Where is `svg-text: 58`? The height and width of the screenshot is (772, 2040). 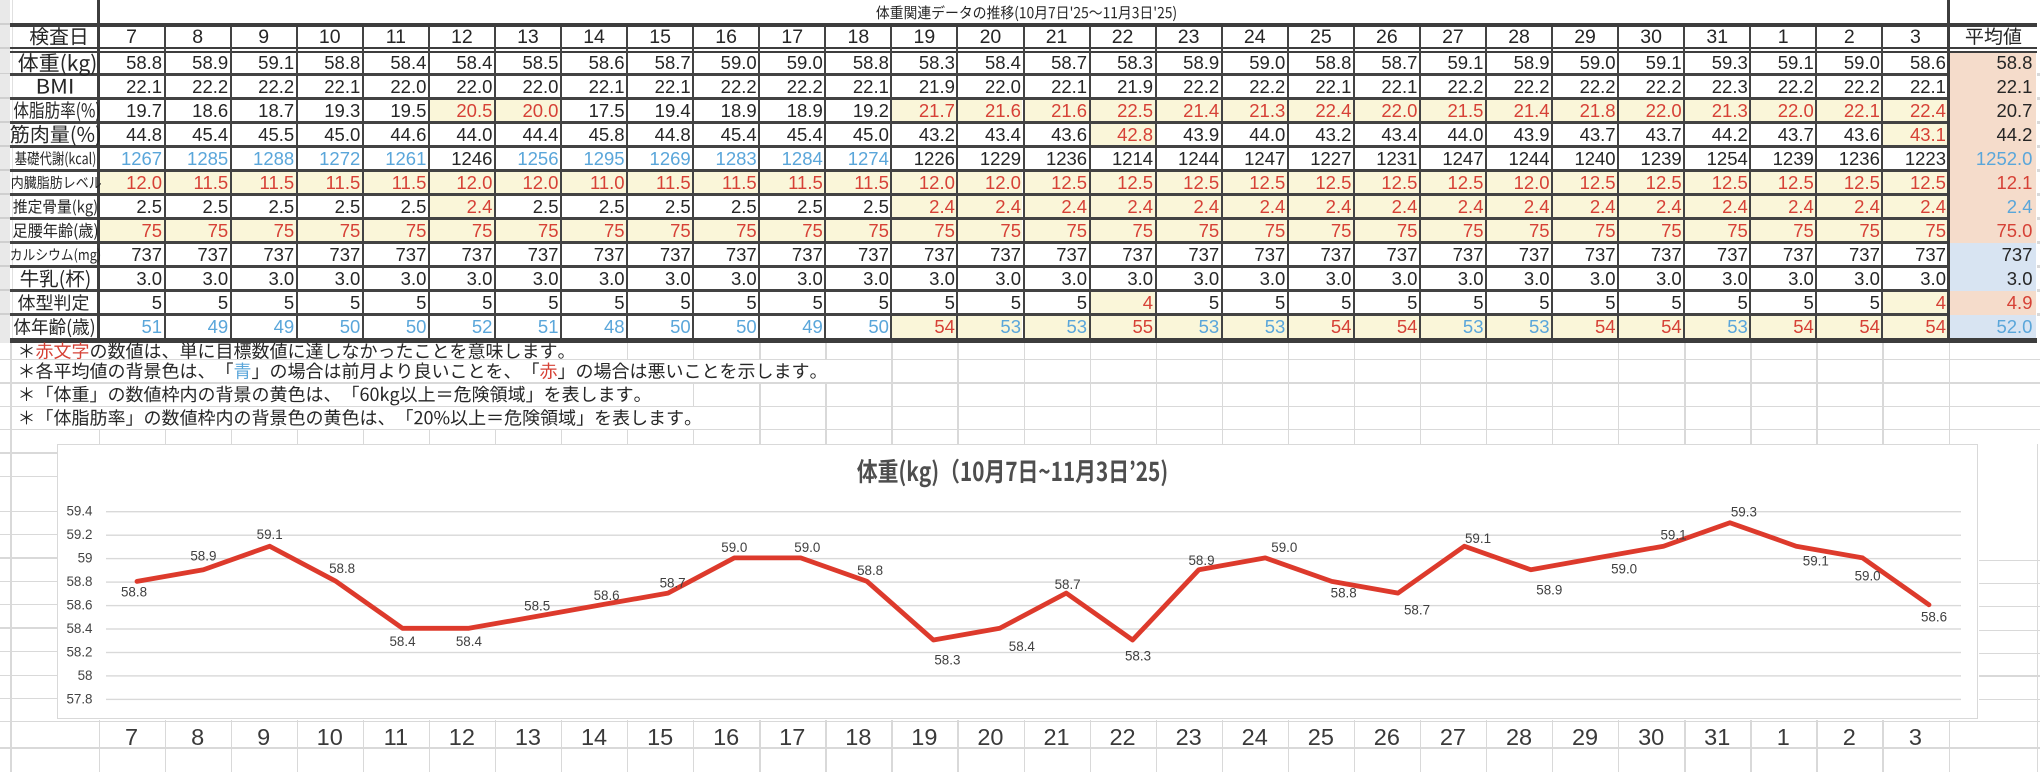
svg-text: 58 is located at coordinates (85, 675).